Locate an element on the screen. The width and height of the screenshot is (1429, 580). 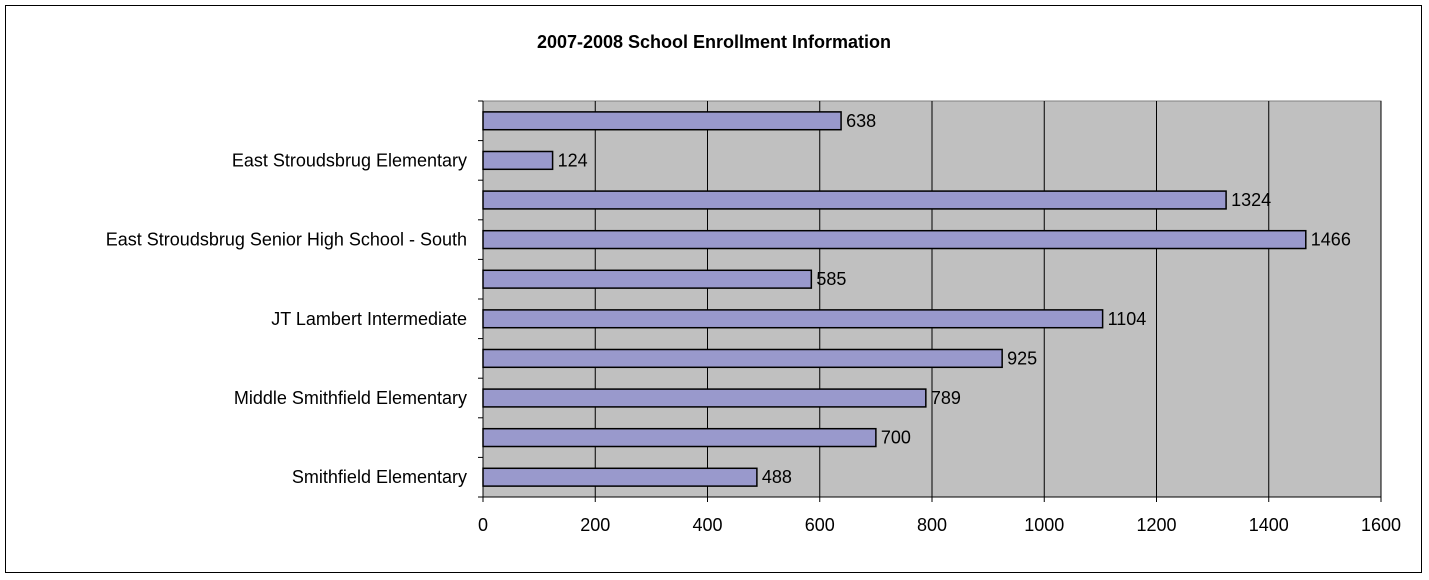
category-label: Smithfield Elementary is located at coordinates (379, 477).